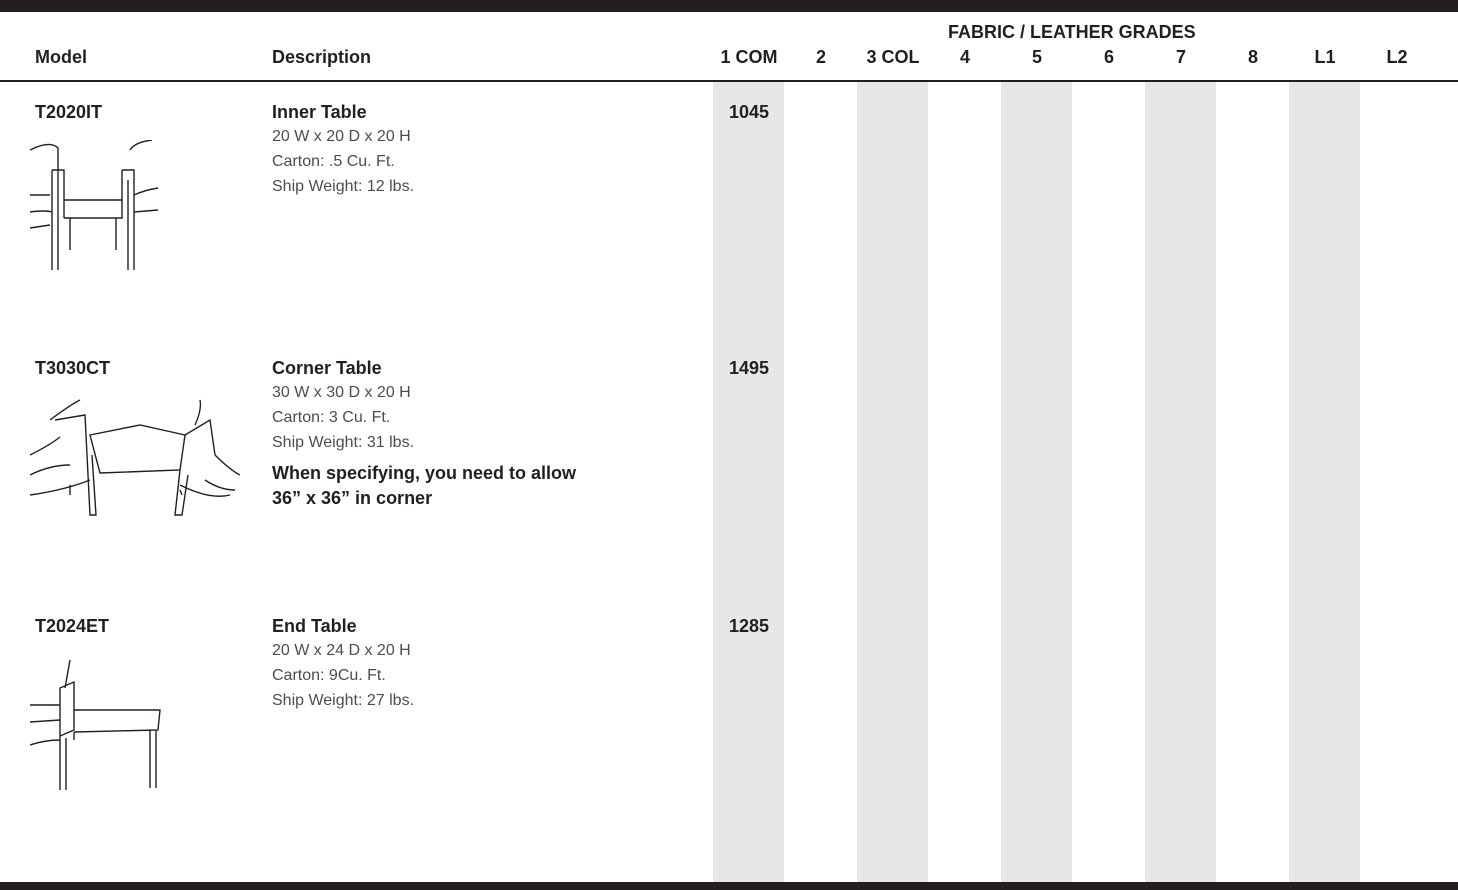 The image size is (1458, 890). What do you see at coordinates (1397, 57) in the screenshot?
I see `column-header: L2` at bounding box center [1397, 57].